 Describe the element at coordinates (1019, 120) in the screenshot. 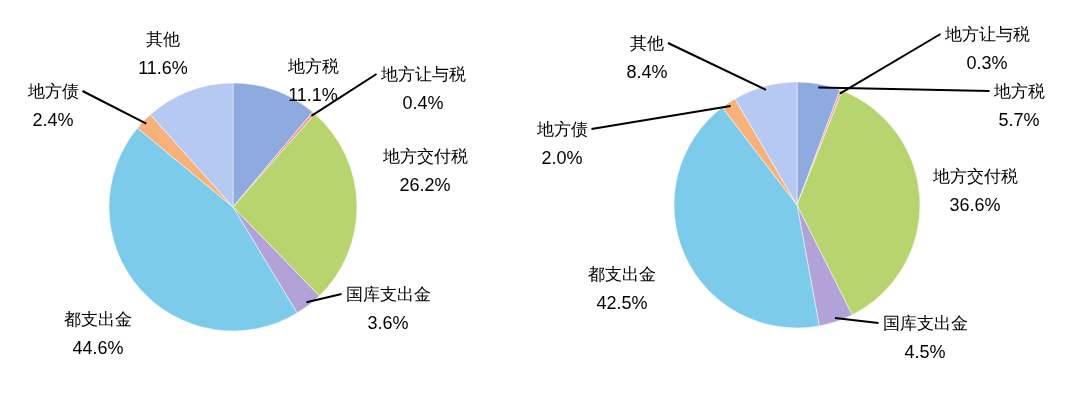

I see `data-label: 5.7%` at that location.